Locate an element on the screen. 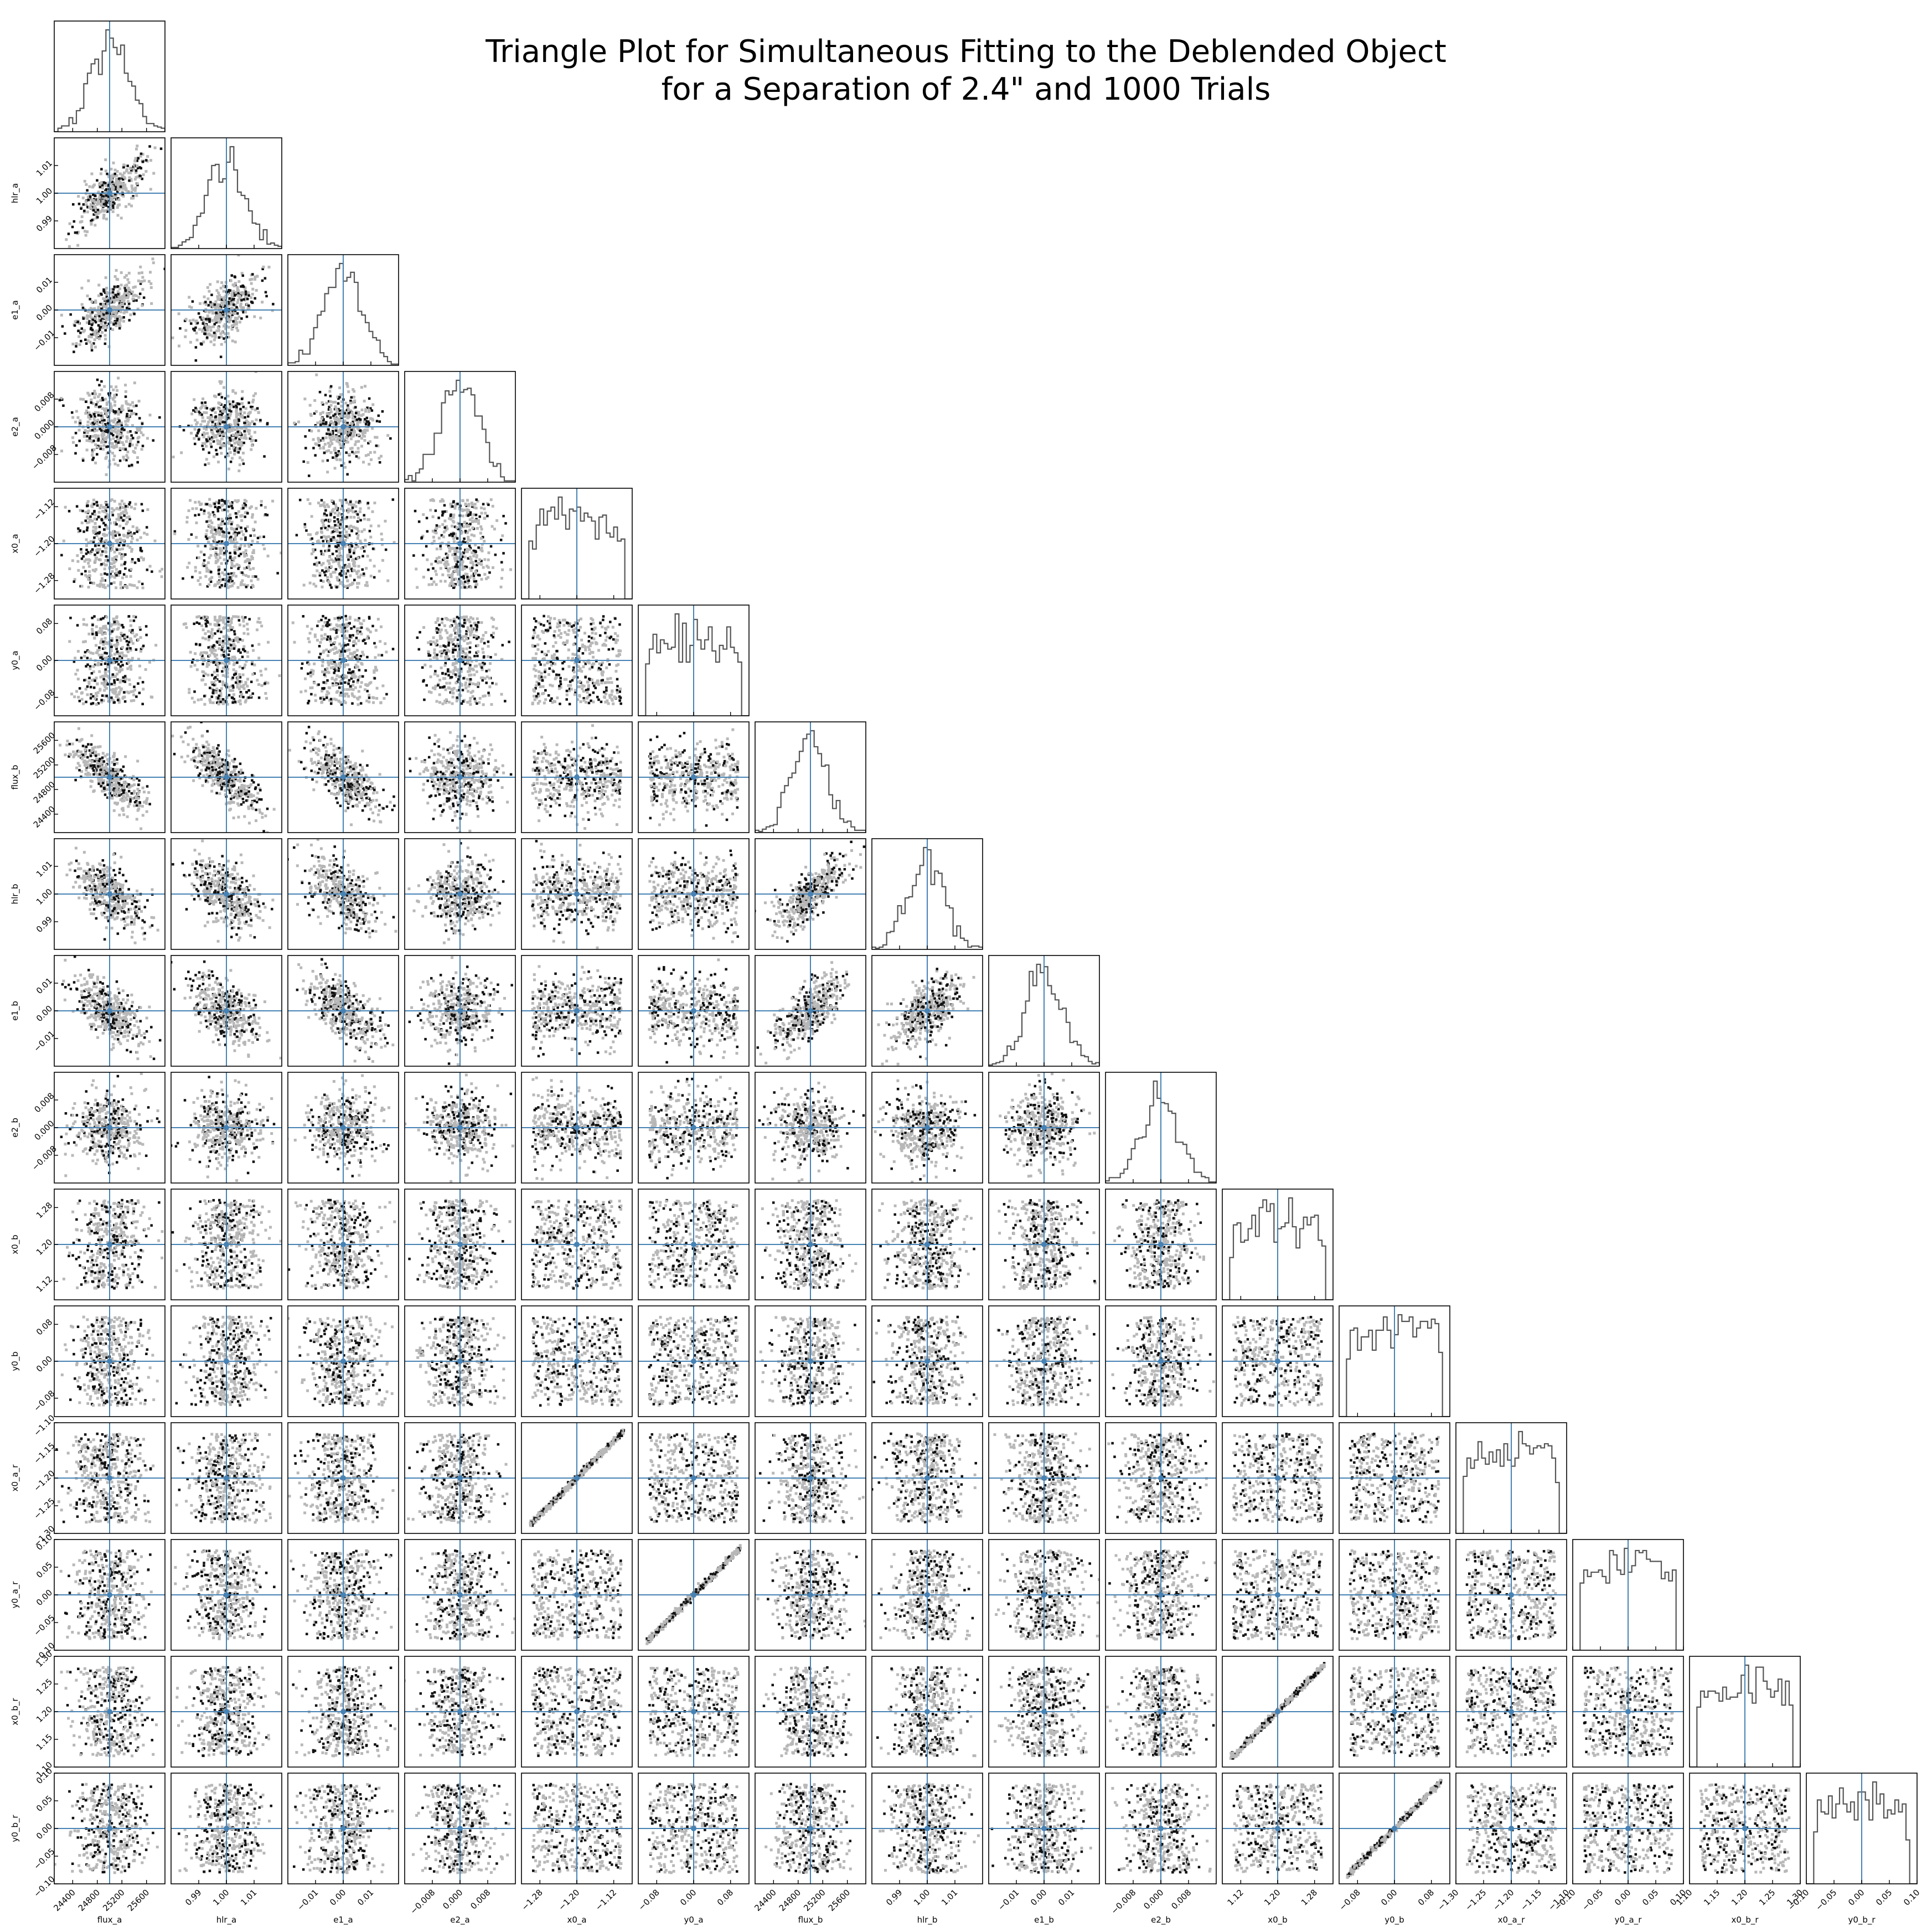 The height and width of the screenshot is (1932, 1932). scatter-panel-e2_a-vs-hlr_a is located at coordinates (226, 427).